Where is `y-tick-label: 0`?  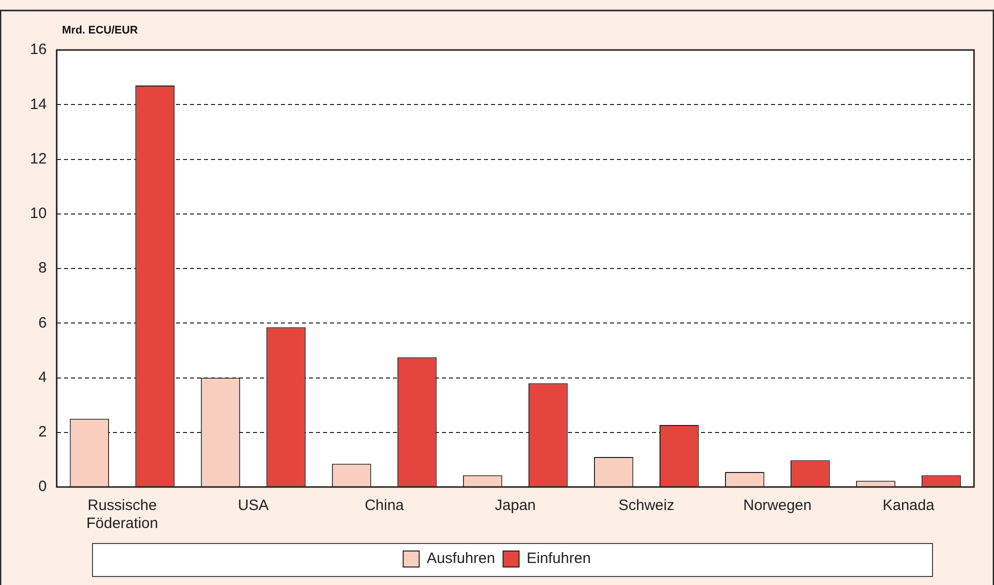 y-tick-label: 0 is located at coordinates (42, 487).